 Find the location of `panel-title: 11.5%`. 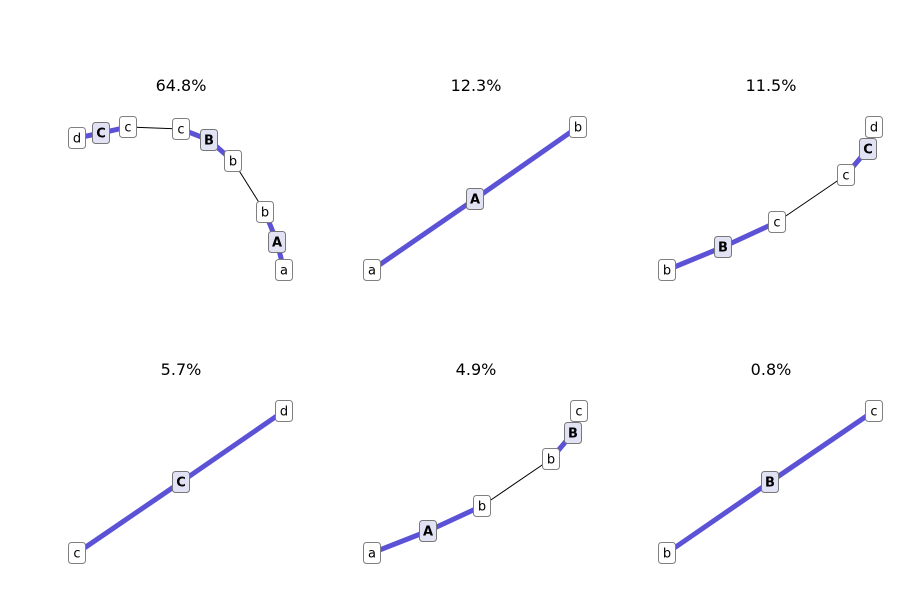

panel-title: 11.5% is located at coordinates (771, 85).